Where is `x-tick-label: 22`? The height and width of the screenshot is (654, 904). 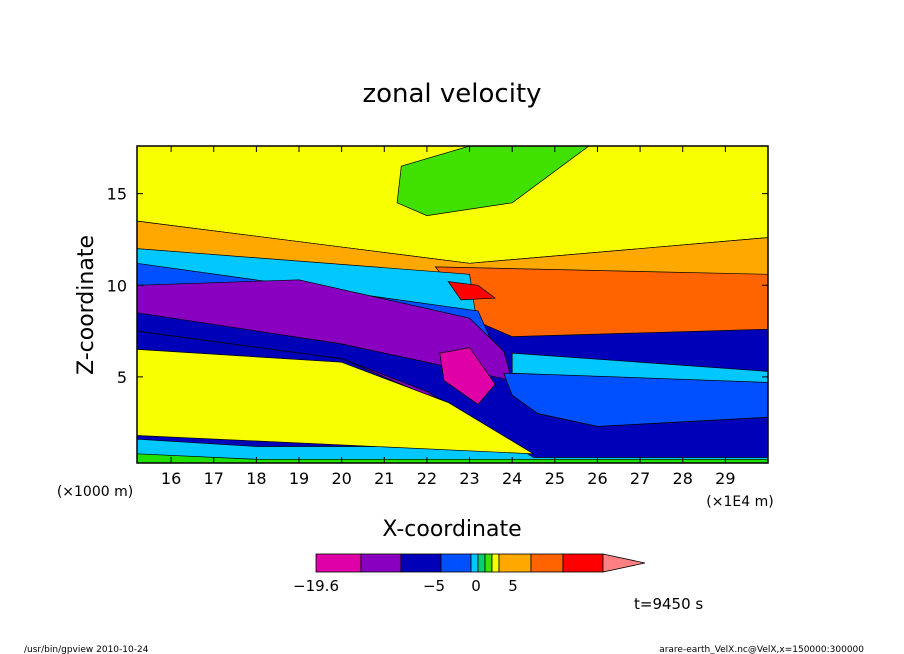
x-tick-label: 22 is located at coordinates (427, 478).